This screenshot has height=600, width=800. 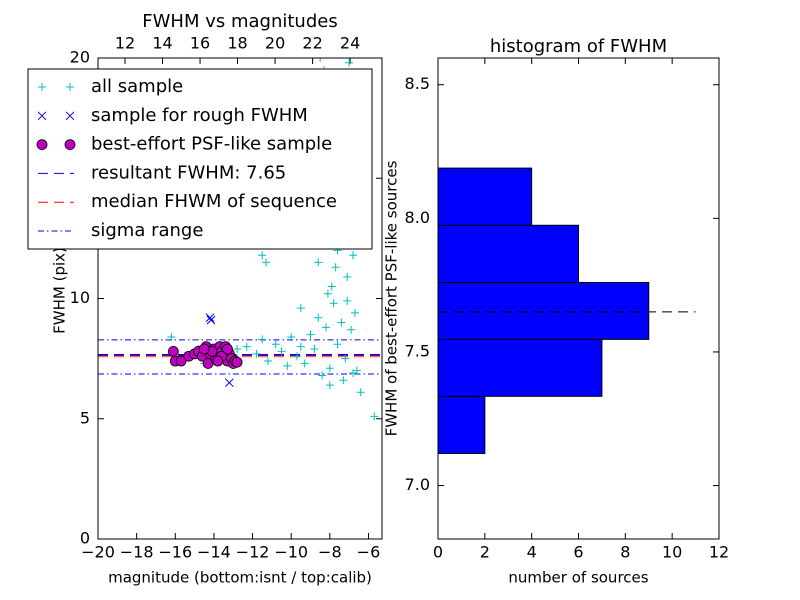 What do you see at coordinates (85, 538) in the screenshot?
I see `y-tick-label: 0` at bounding box center [85, 538].